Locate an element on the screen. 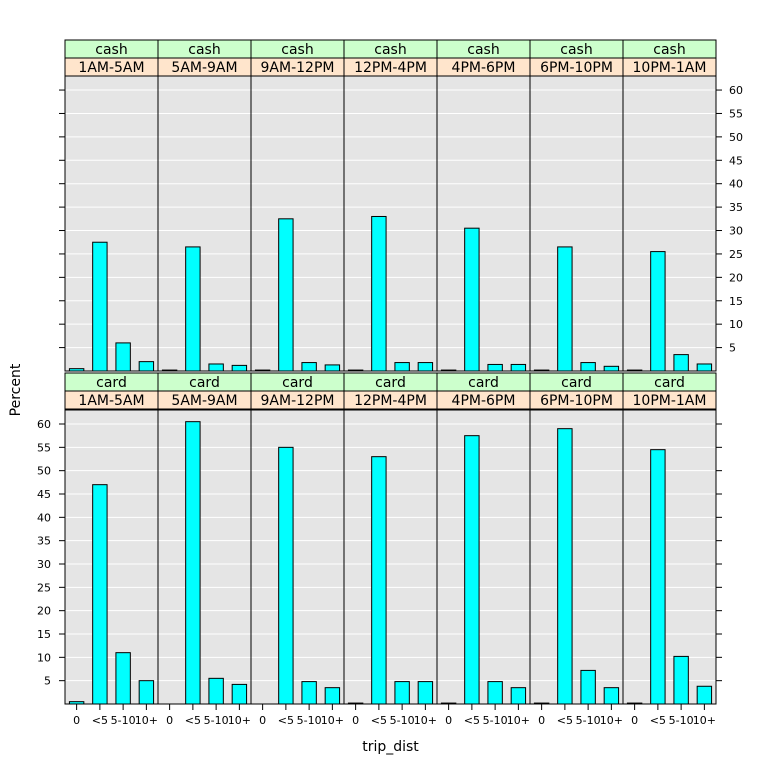 The image size is (768, 773). y-axis-title: Percent is located at coordinates (16, 389).